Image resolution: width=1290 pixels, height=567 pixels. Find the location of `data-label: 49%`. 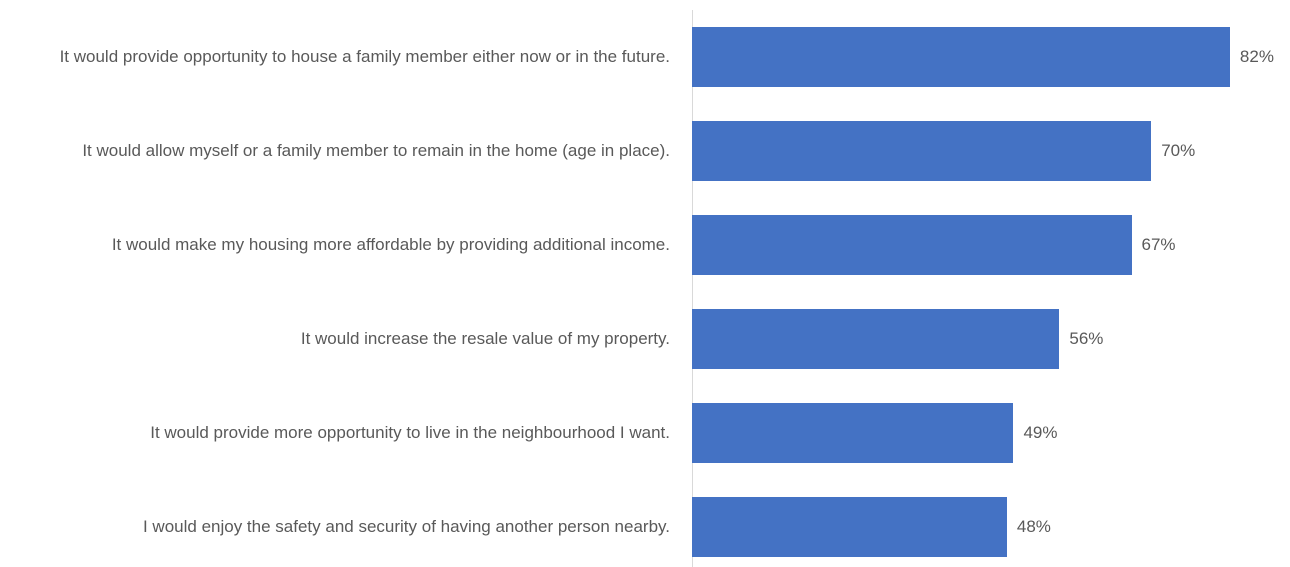

data-label: 49% is located at coordinates (1040, 432).